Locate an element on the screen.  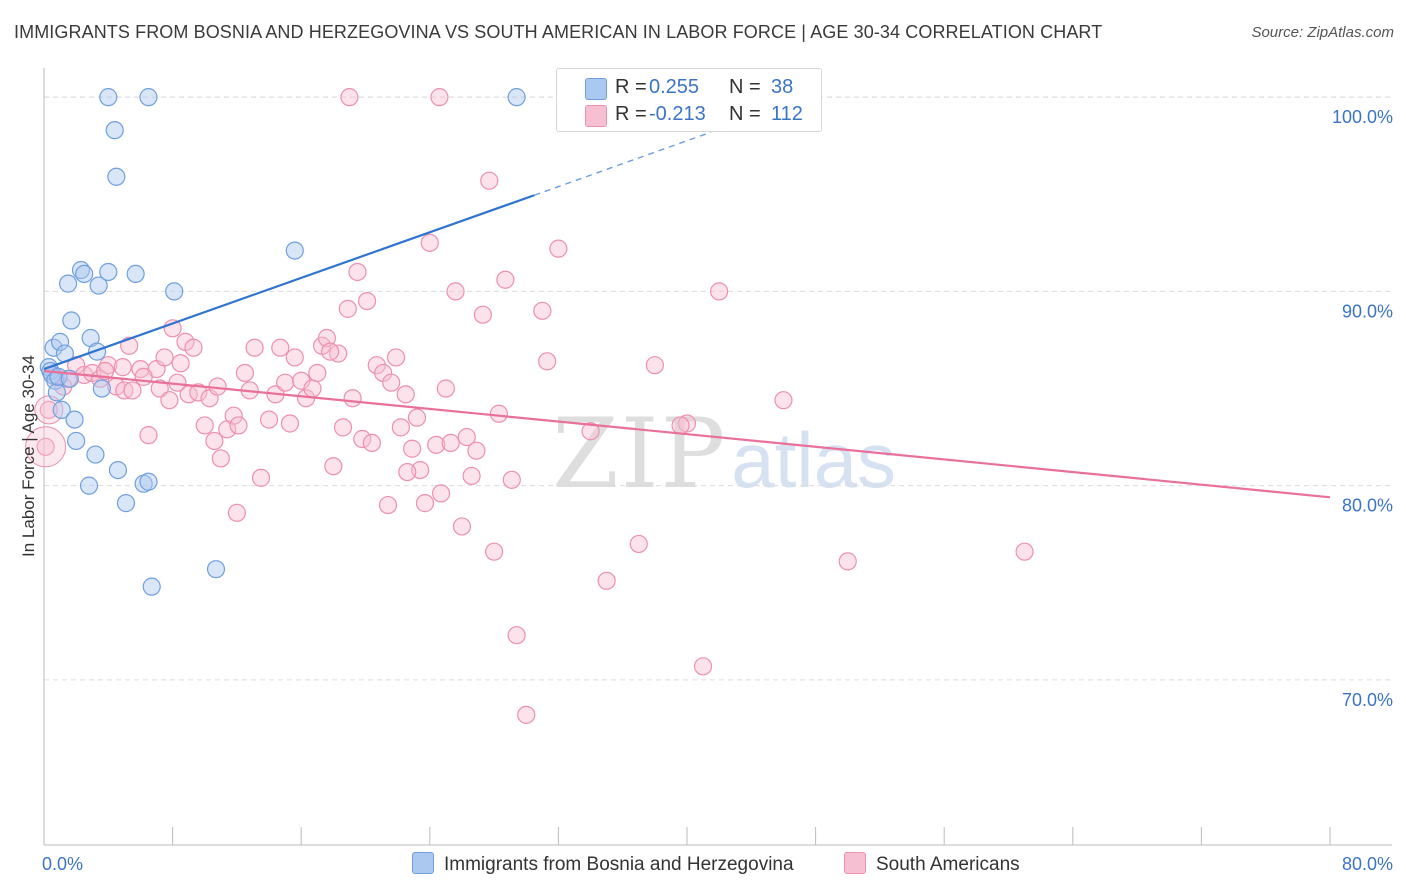
x-tick-label: 0.0% is located at coordinates (62, 864).